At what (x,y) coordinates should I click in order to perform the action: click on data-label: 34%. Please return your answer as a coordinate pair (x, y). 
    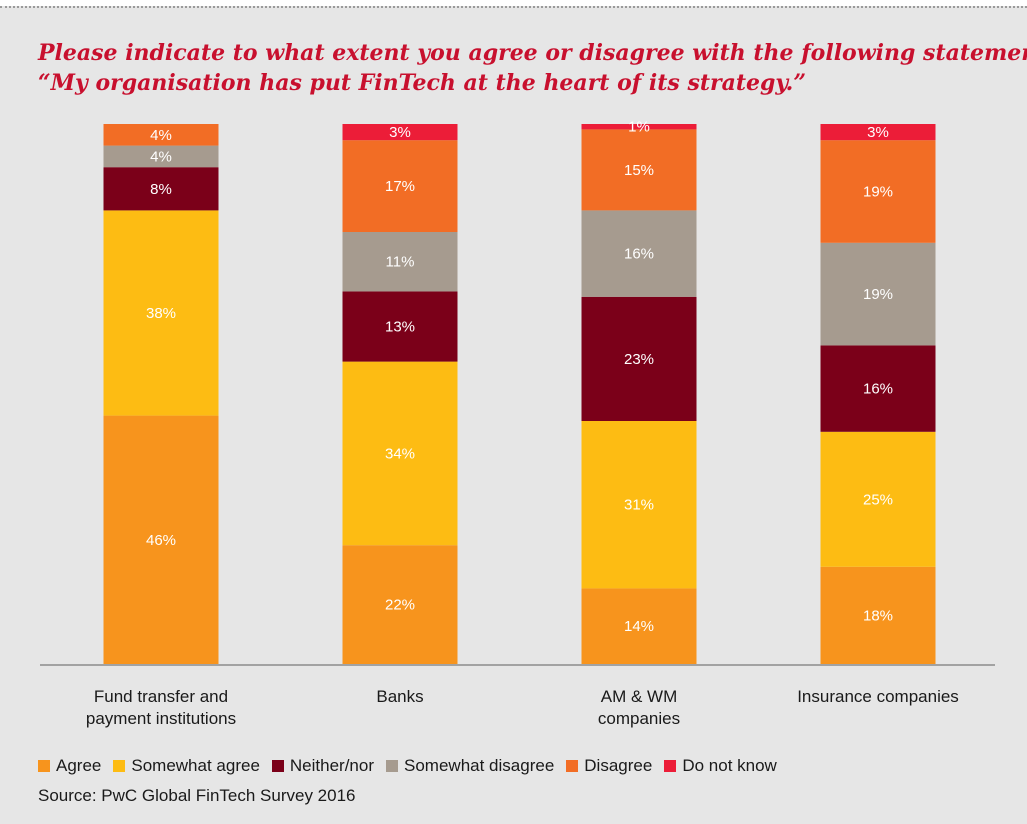
    Looking at the image, I should click on (400, 453).